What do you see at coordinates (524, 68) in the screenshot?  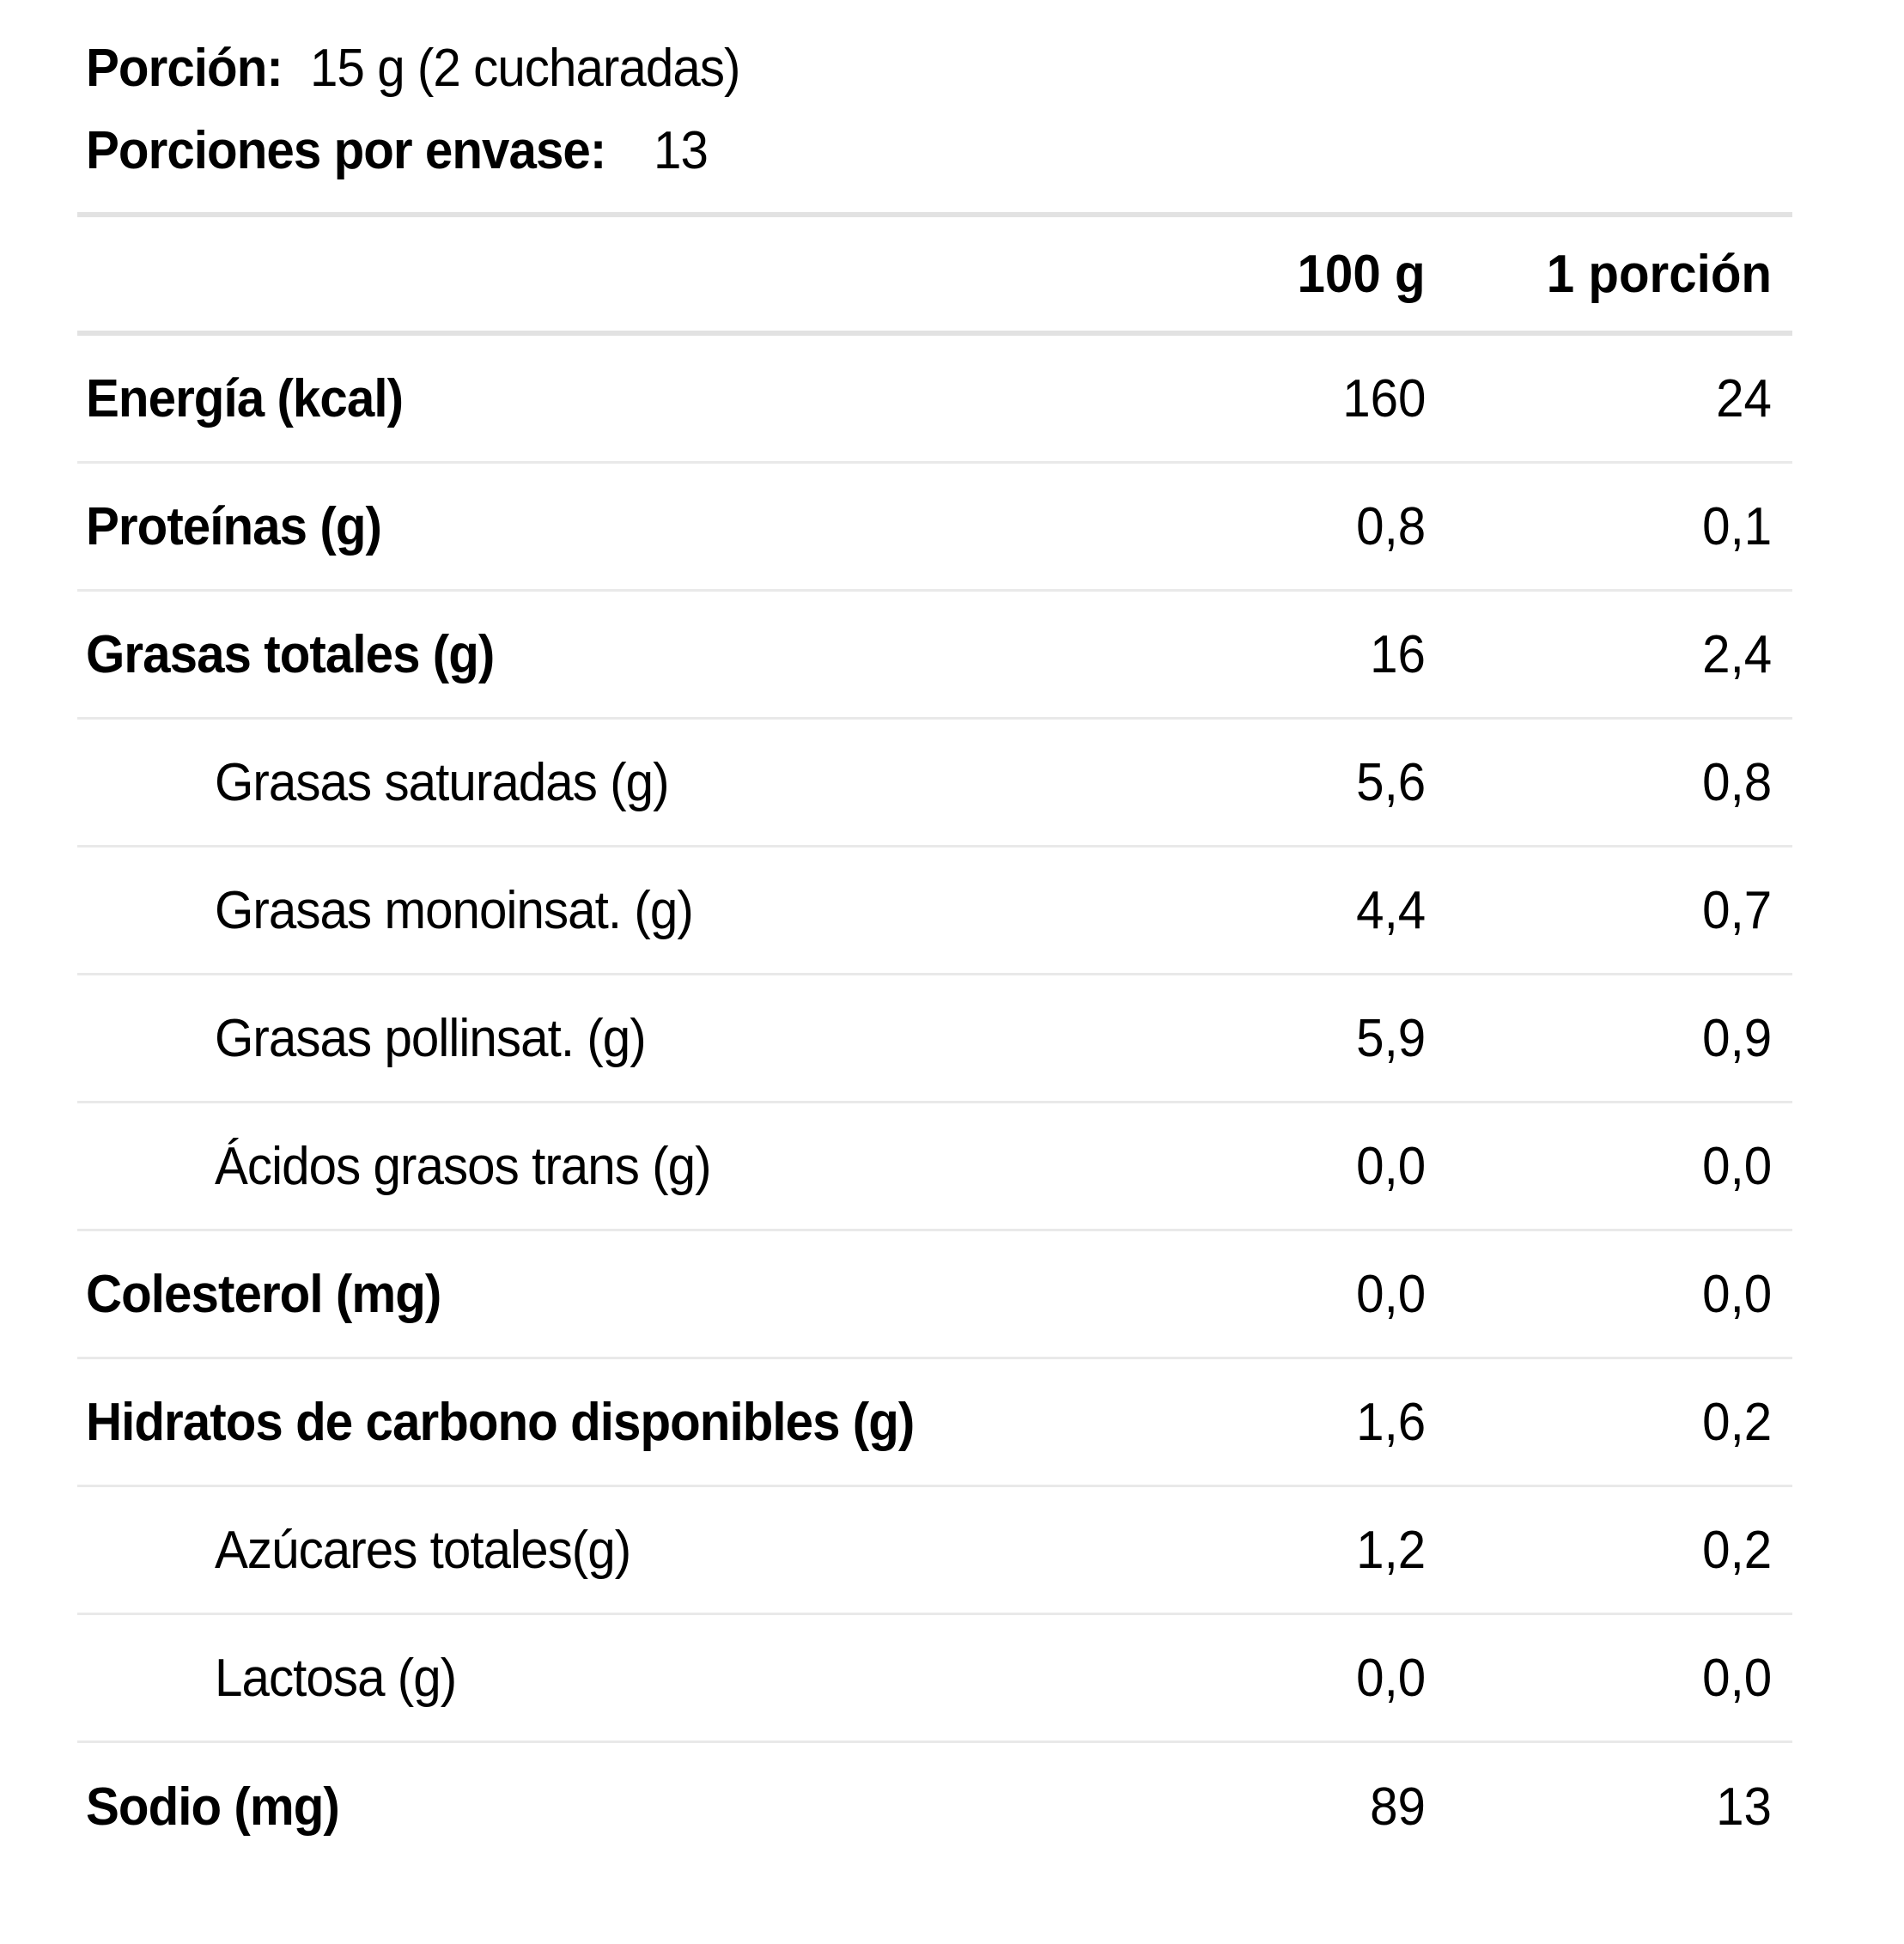 I see `portion-value: 15 g (2 cucharadas)` at bounding box center [524, 68].